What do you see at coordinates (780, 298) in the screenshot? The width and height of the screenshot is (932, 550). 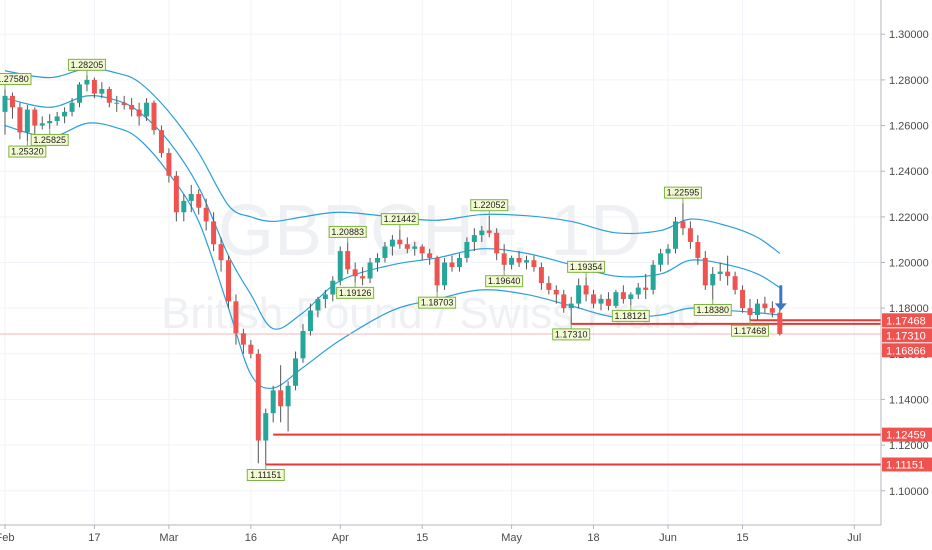 I see `down-arrow` at bounding box center [780, 298].